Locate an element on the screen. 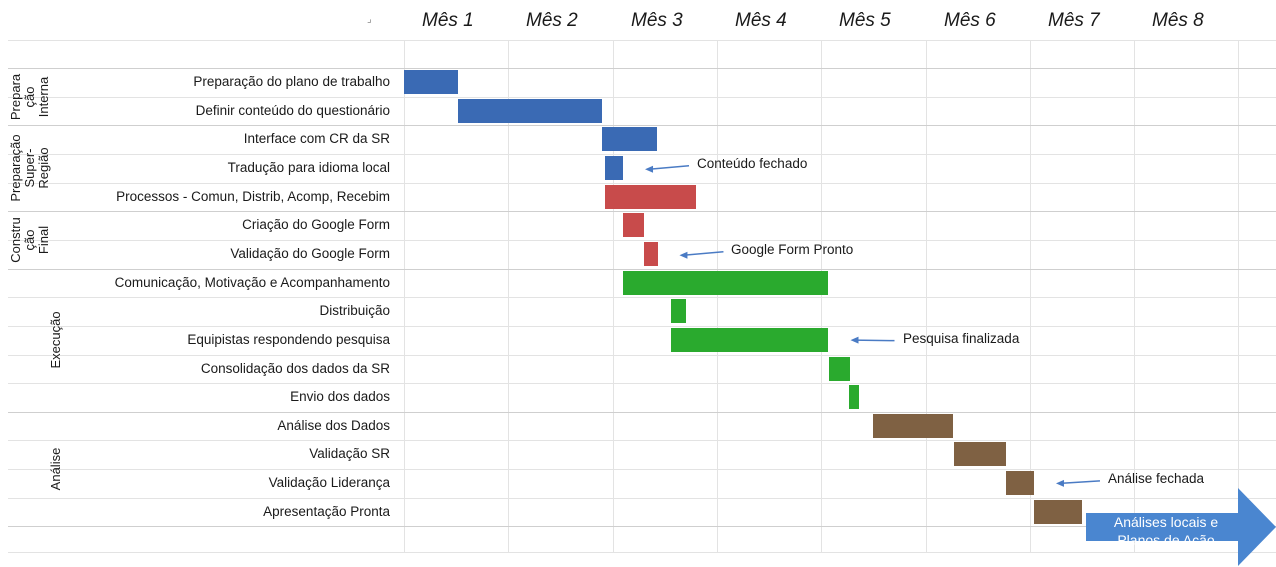 This screenshot has width=1276, height=567. month-label: Mês 3 is located at coordinates (657, 20).